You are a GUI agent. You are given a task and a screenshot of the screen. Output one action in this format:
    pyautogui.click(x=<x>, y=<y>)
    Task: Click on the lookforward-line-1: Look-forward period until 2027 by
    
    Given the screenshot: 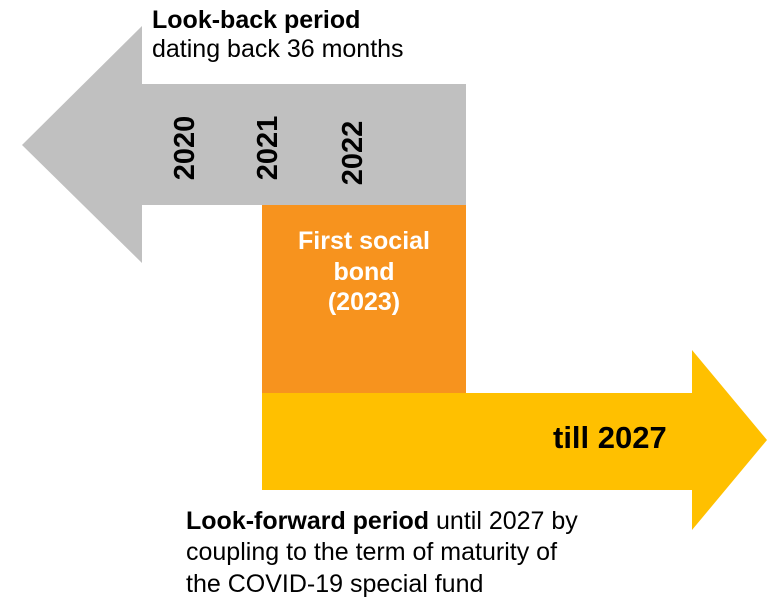 What is the action you would take?
    pyautogui.click(x=382, y=521)
    